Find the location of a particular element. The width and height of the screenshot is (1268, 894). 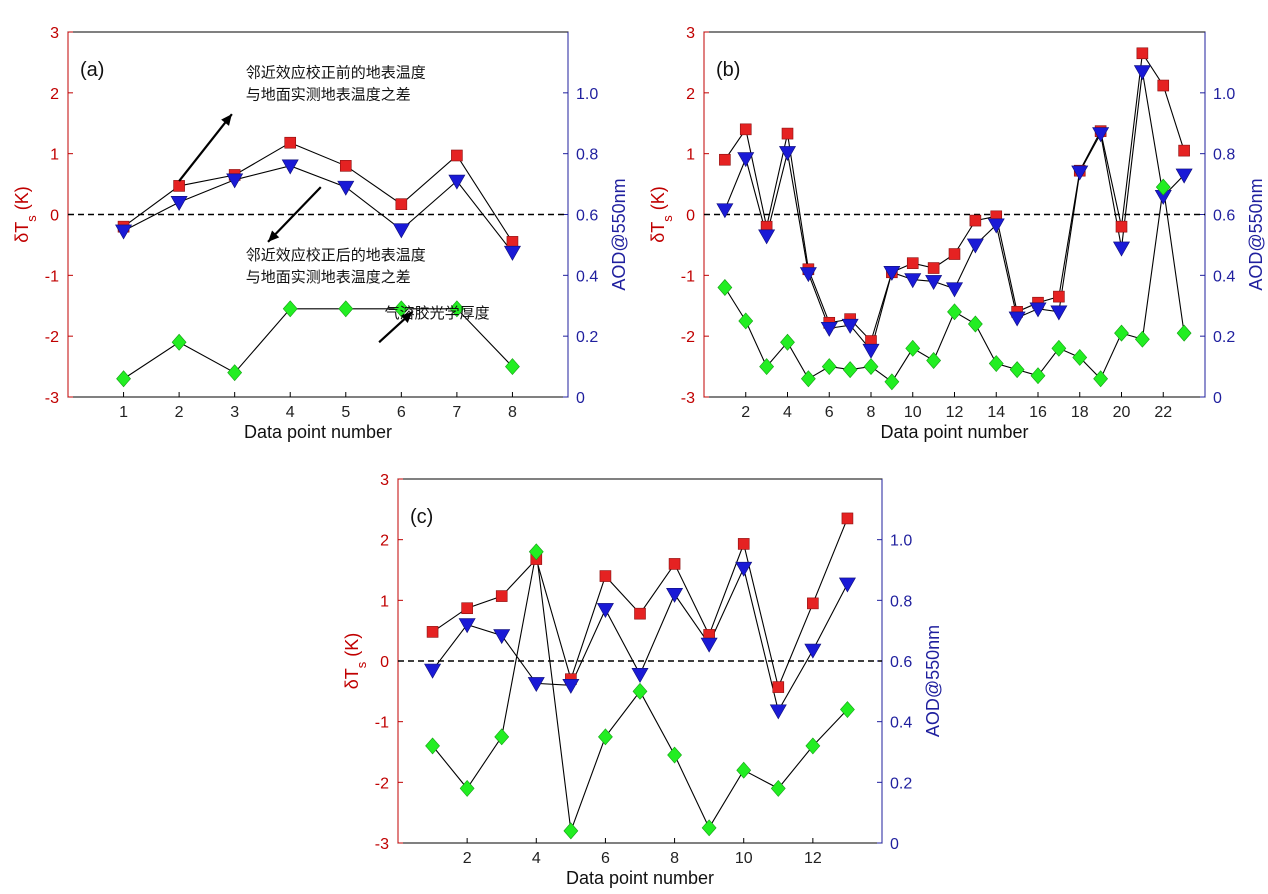

x-tick-label: 6 is located at coordinates (829, 412).